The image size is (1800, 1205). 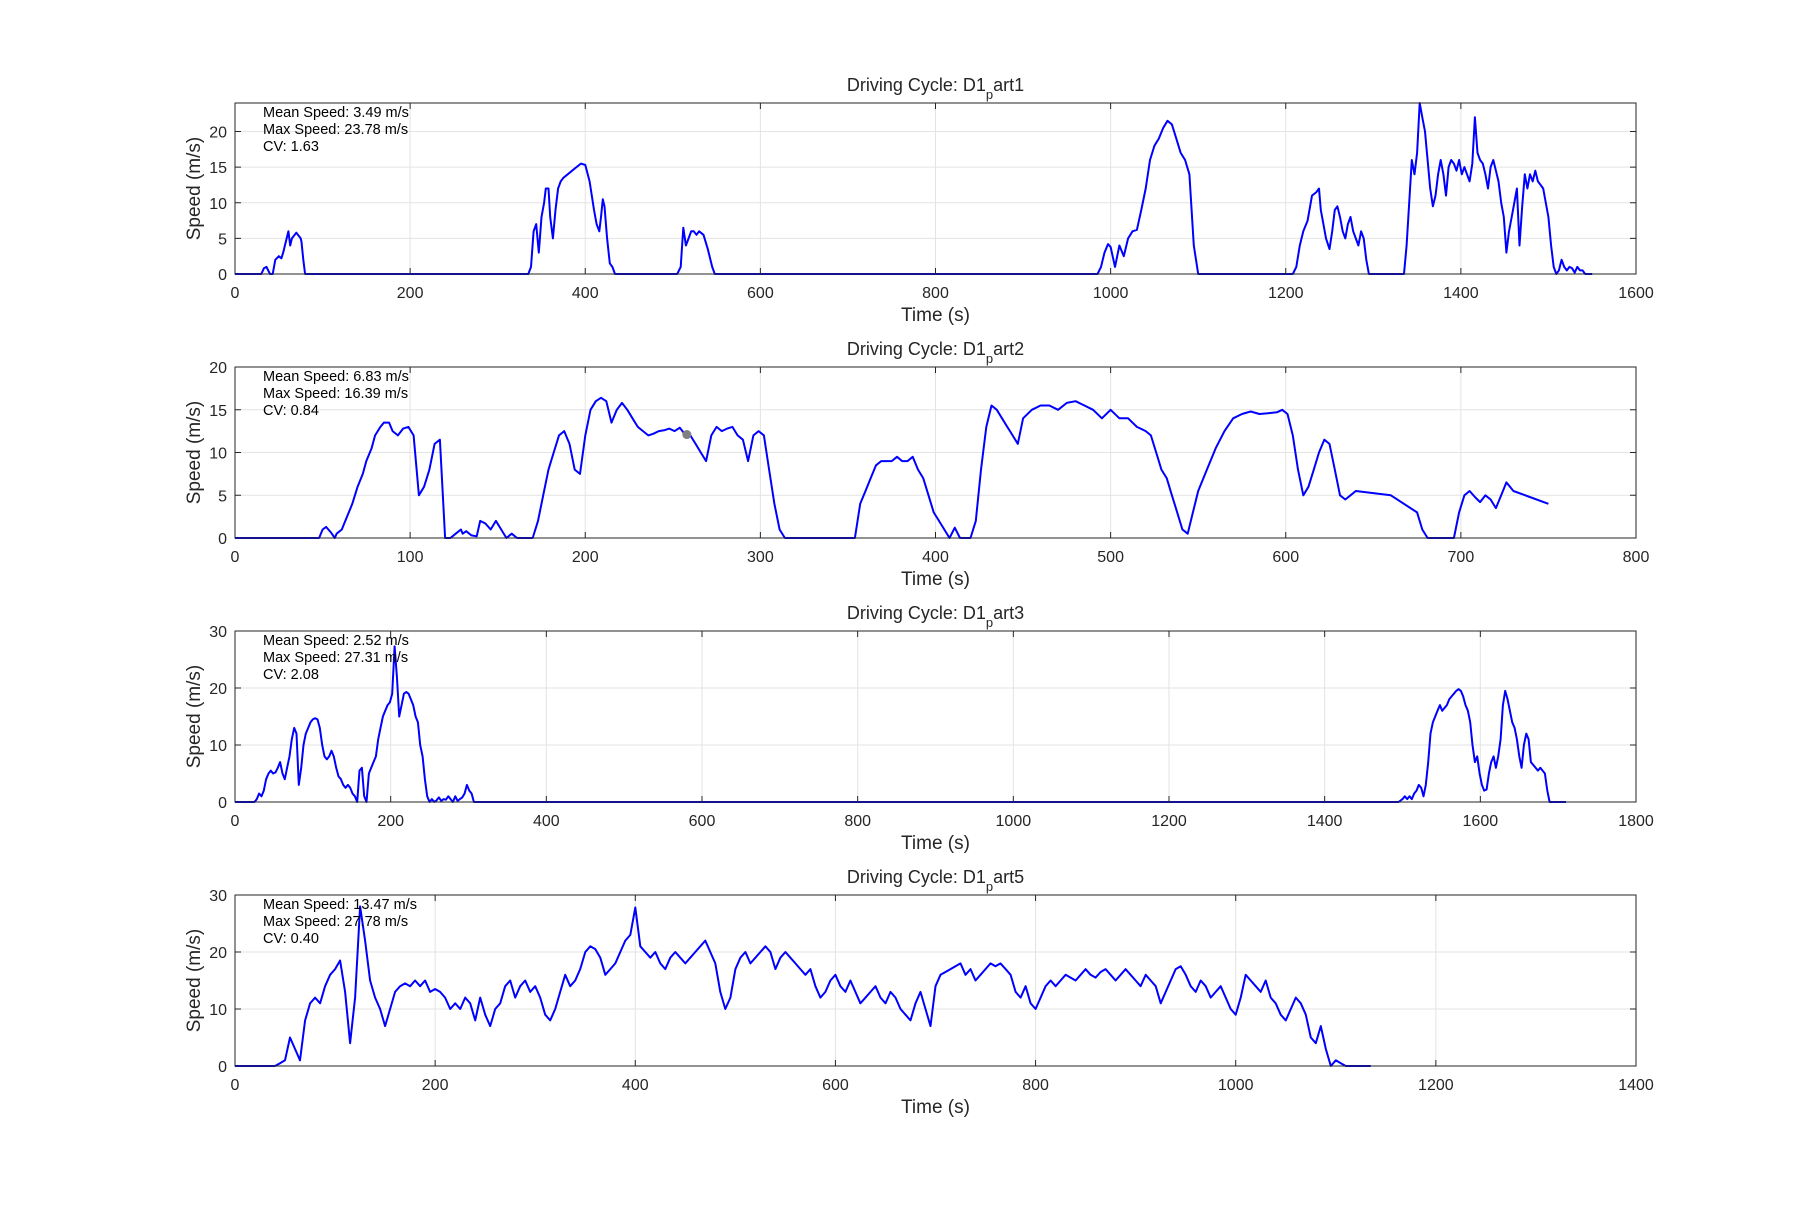 I want to click on data-tip-marker, so click(x=687, y=435).